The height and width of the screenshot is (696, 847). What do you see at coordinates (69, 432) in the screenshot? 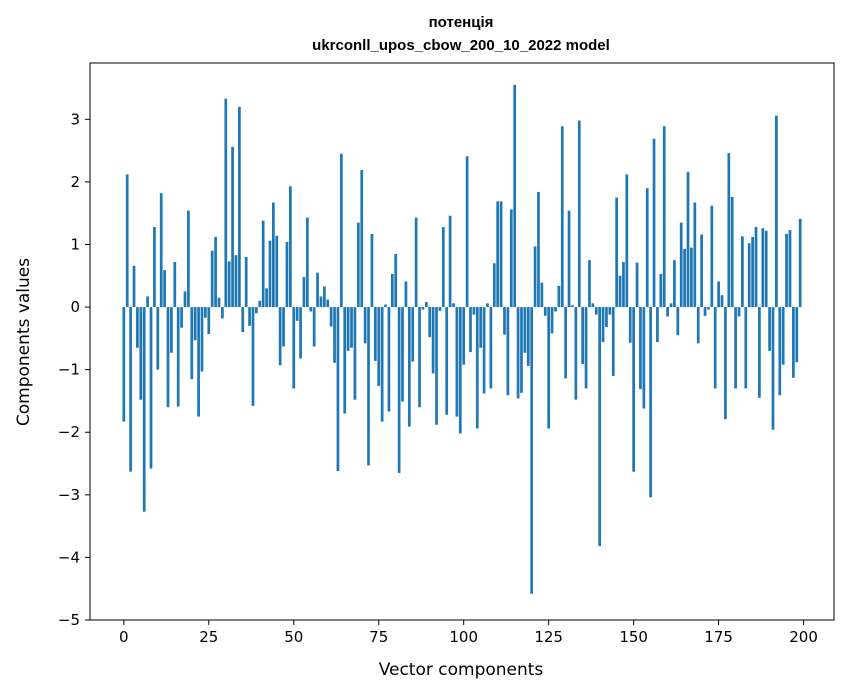
I see `y-tick-label: −2` at bounding box center [69, 432].